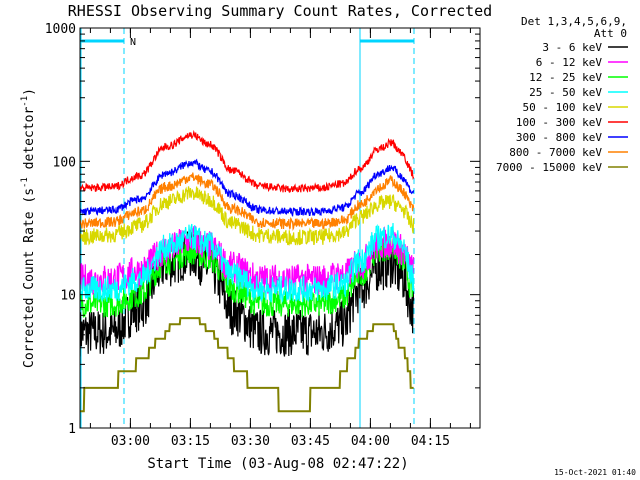 This screenshot has height=480, width=640. I want to click on y-axis-label-sup1: -1, so click(25, 182).